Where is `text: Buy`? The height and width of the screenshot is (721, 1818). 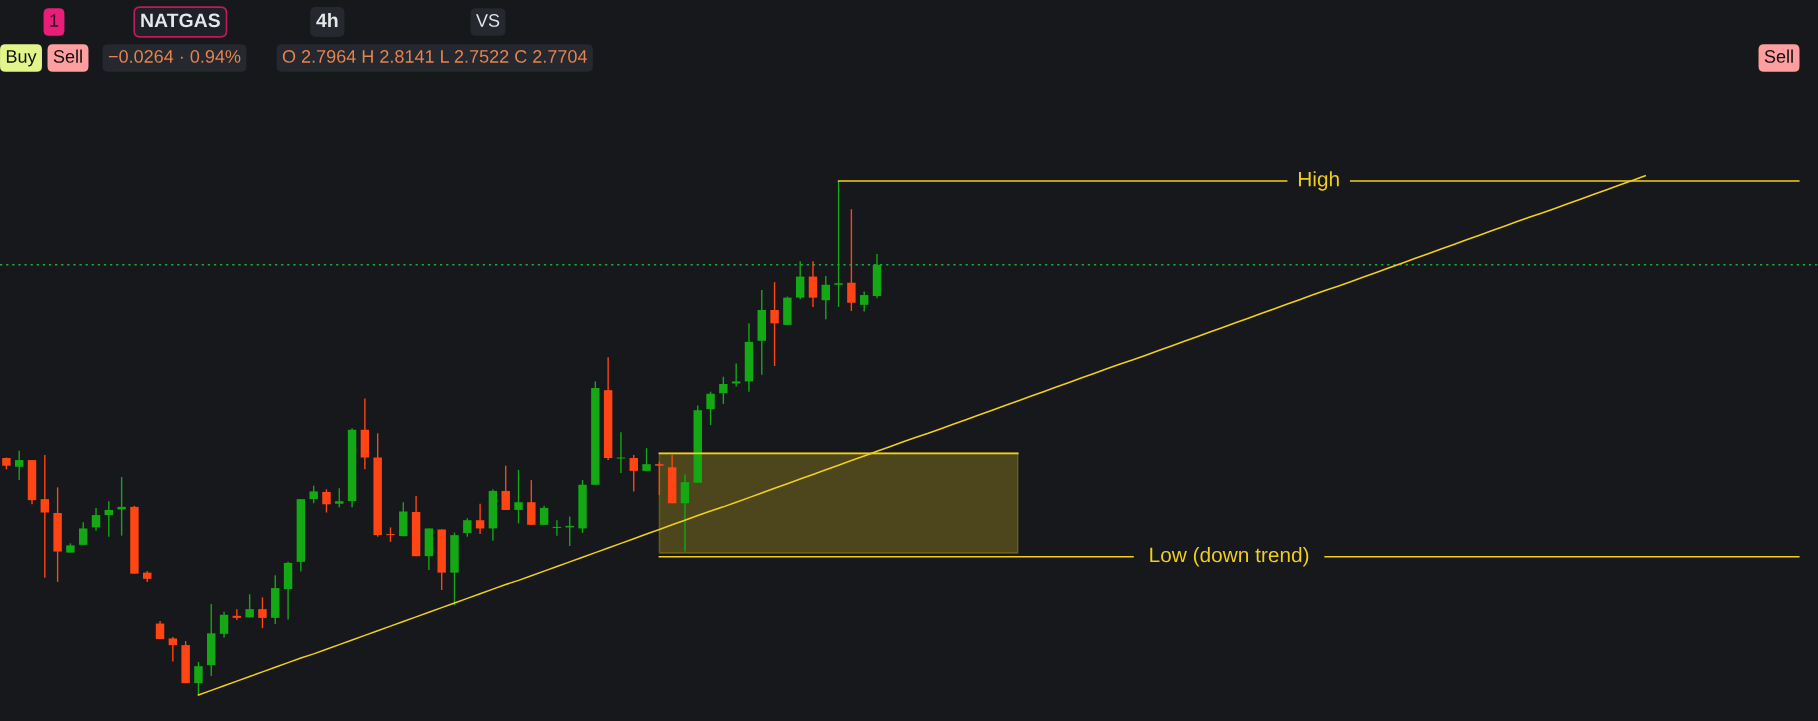
text: Buy is located at coordinates (21, 58).